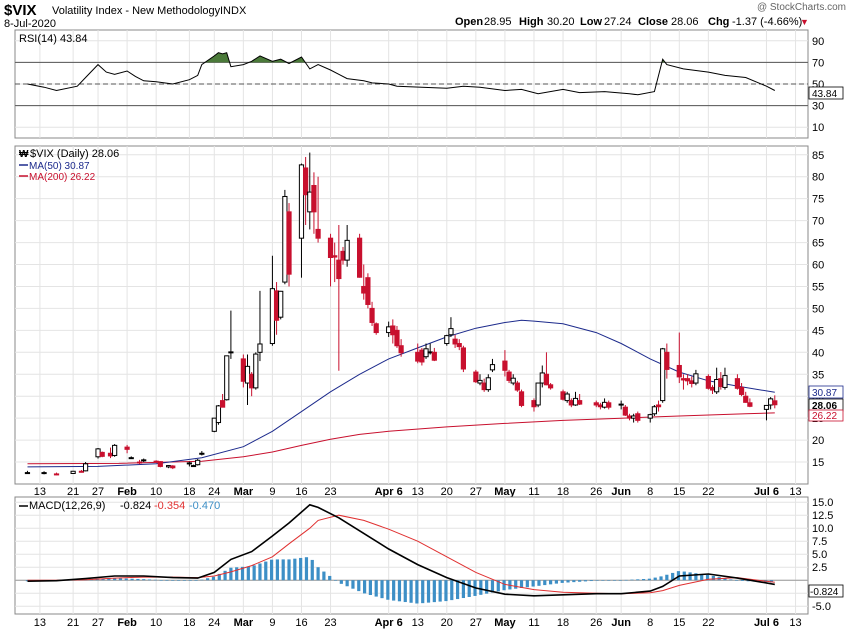  Describe the element at coordinates (621, 492) in the screenshot. I see `x-tick-label: Jun` at that location.